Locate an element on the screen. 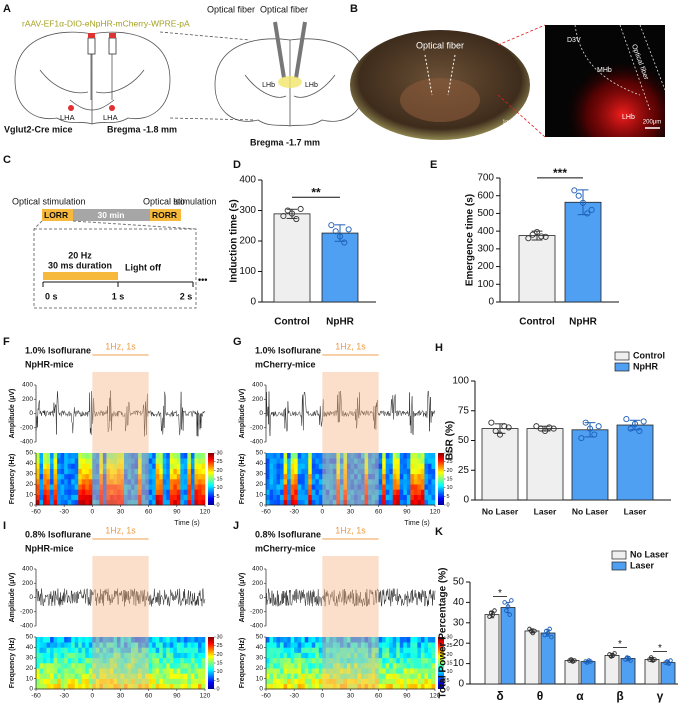  bar is located at coordinates (588, 673).